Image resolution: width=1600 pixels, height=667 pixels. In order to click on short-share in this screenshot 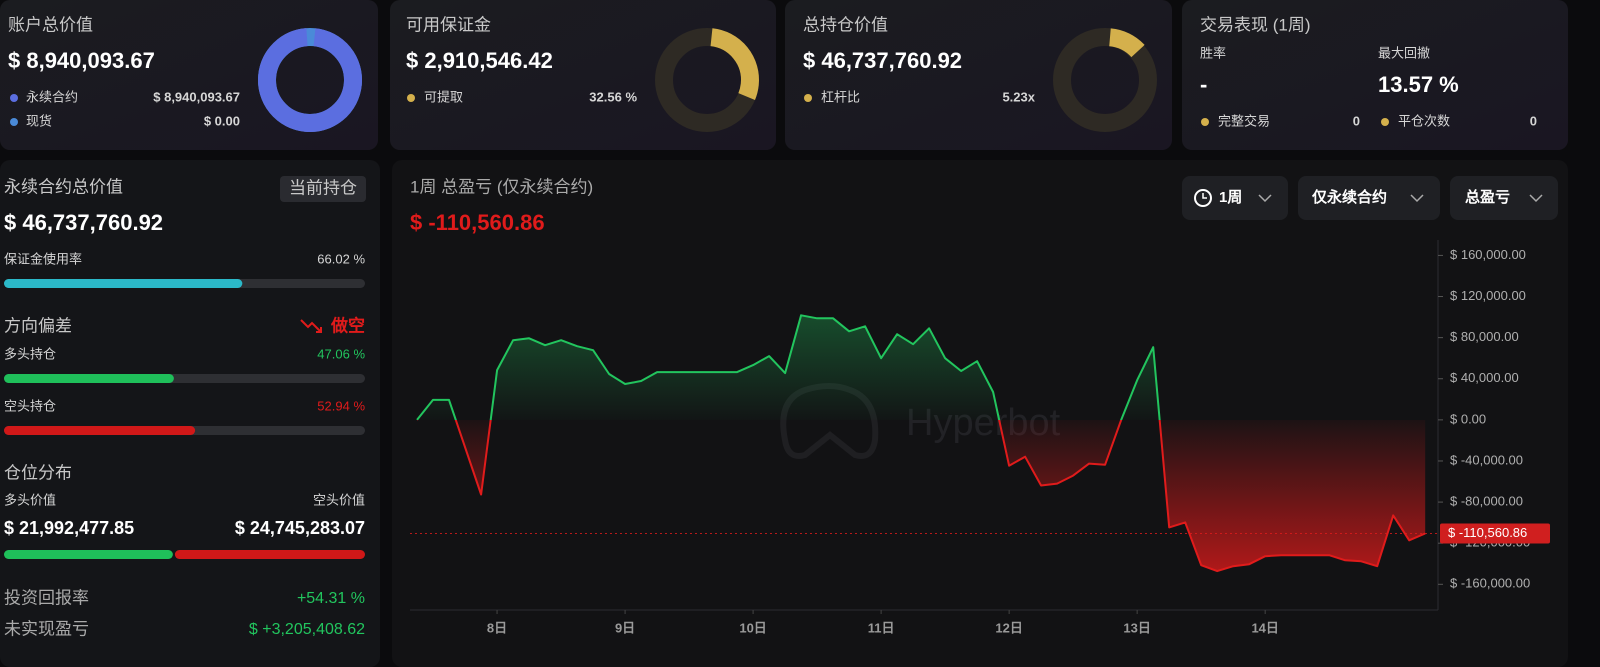, I will do `click(269, 554)`.